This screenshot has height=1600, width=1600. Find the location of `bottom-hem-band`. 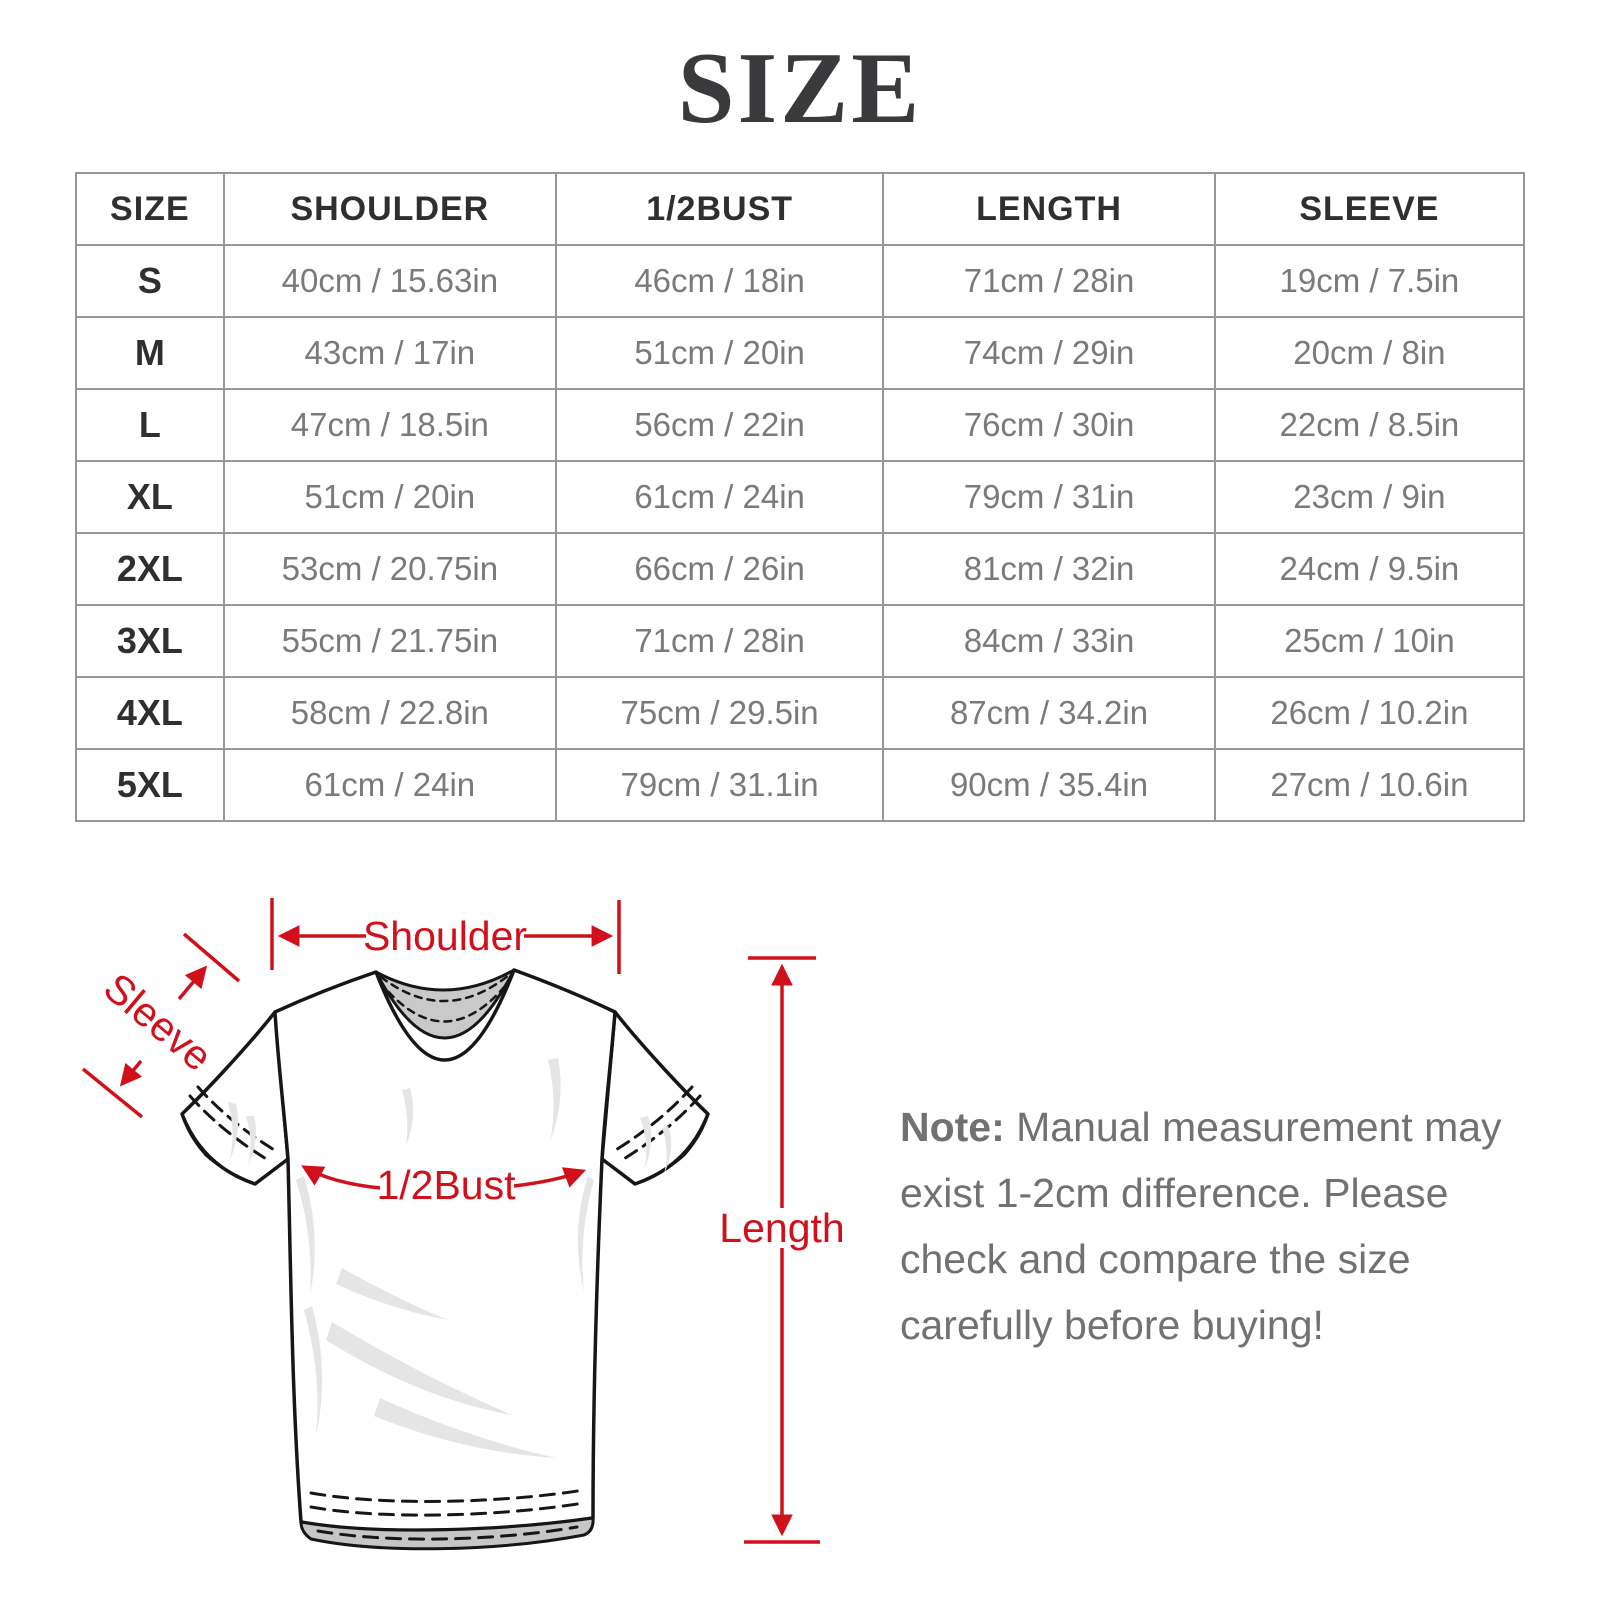

bottom-hem-band is located at coordinates (447, 1533).